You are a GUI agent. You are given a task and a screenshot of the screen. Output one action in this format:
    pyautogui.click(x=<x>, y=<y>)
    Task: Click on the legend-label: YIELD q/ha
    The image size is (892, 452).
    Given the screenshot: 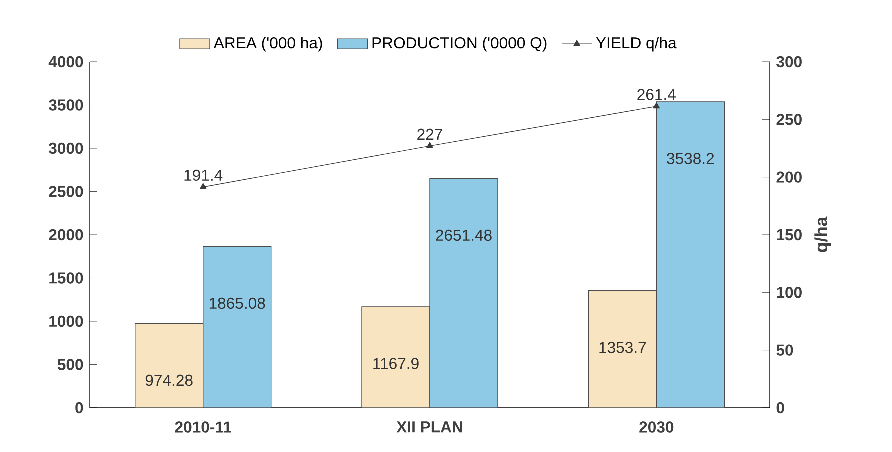 What is the action you would take?
    pyautogui.click(x=636, y=44)
    